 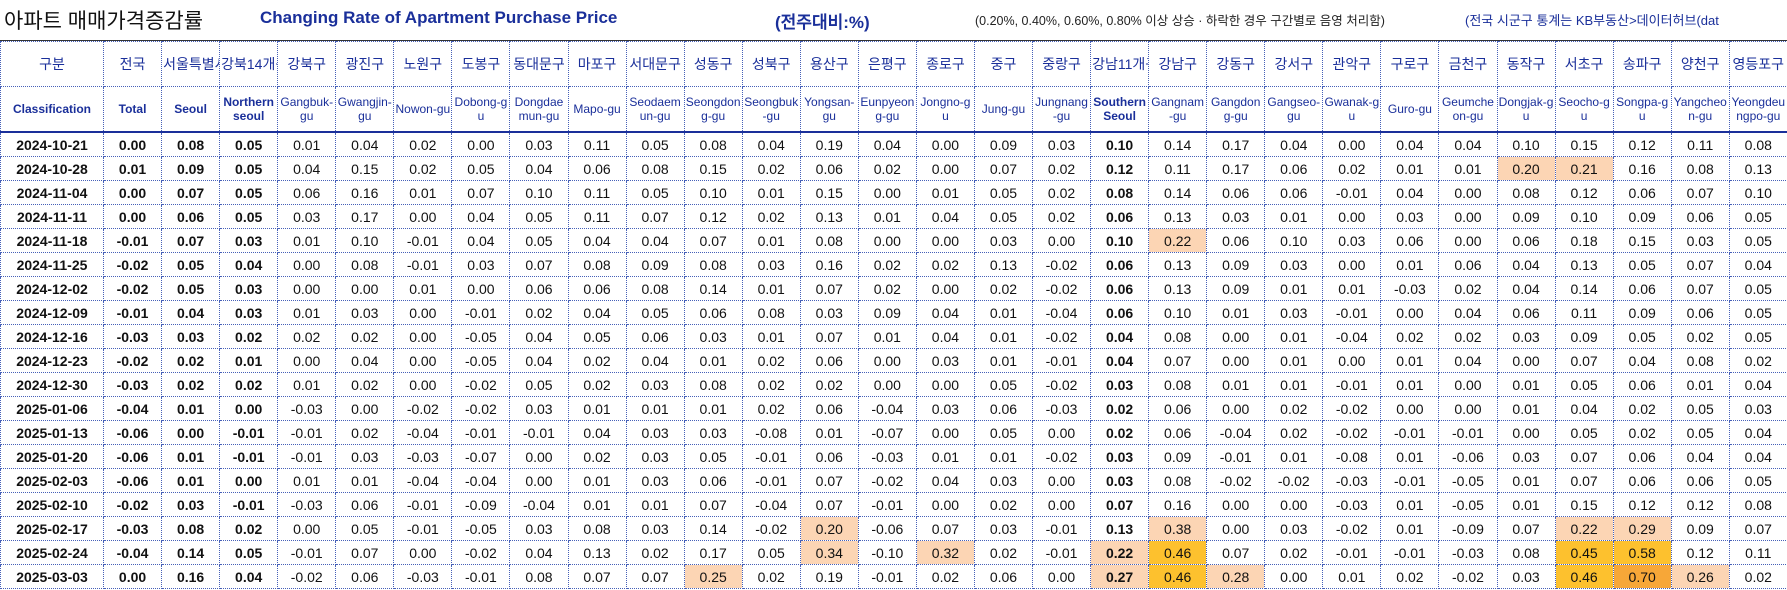 I want to click on value-cell: 0.09, so click(x=887, y=312).